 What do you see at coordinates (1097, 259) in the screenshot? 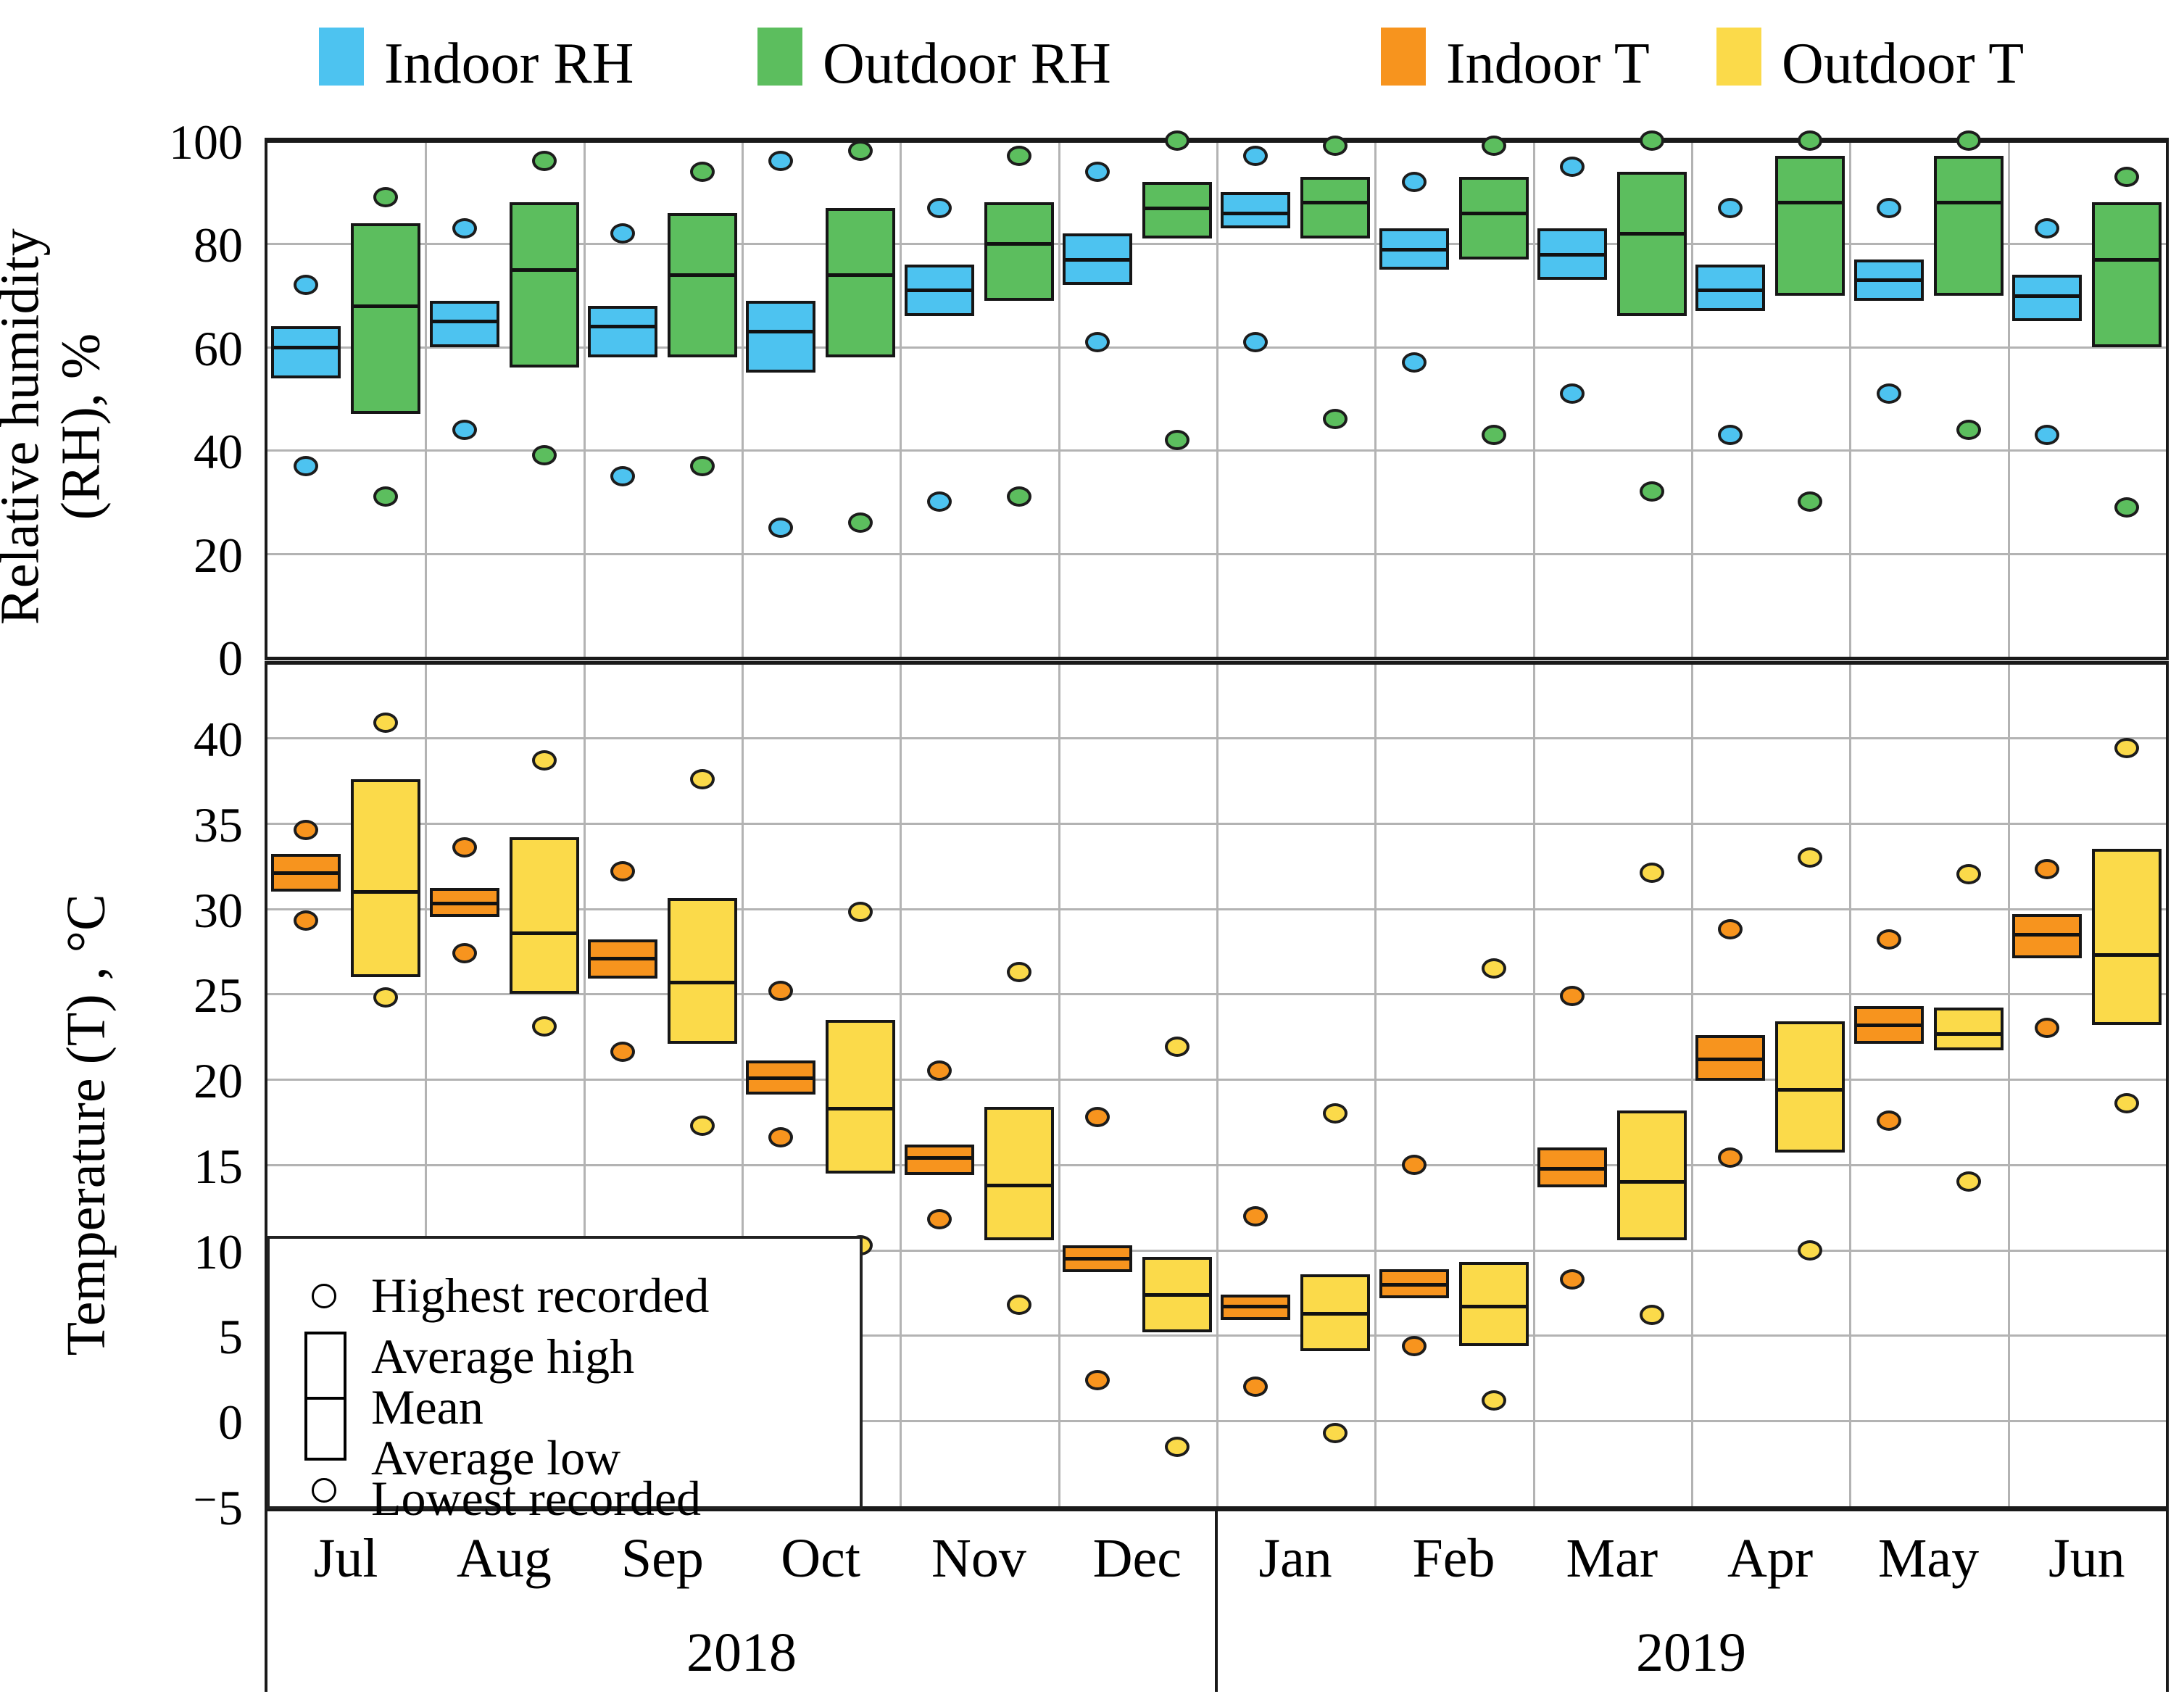
I see `mean-line-indoor-rh-dec` at bounding box center [1097, 259].